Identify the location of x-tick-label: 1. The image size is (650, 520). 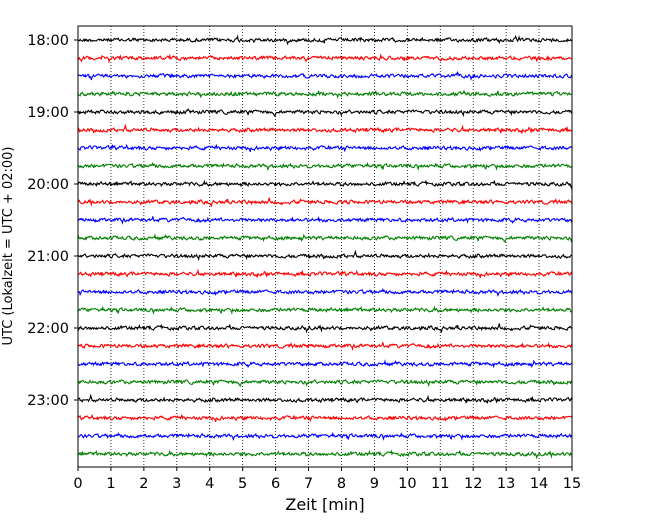
(110, 484).